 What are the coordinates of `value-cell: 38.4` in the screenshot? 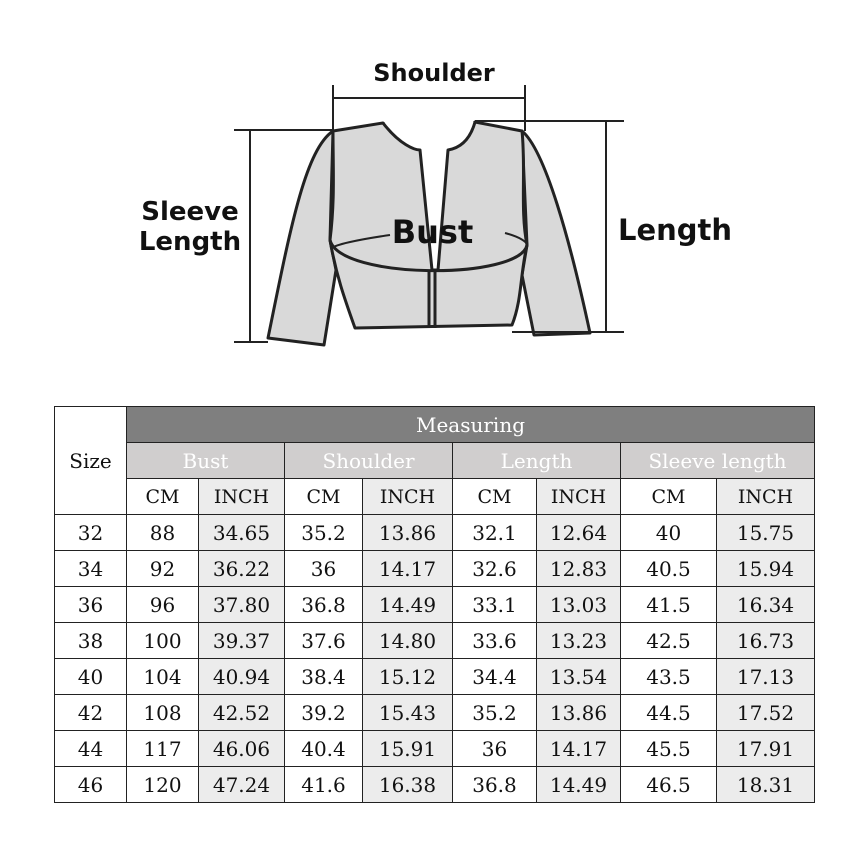 It's located at (323, 676).